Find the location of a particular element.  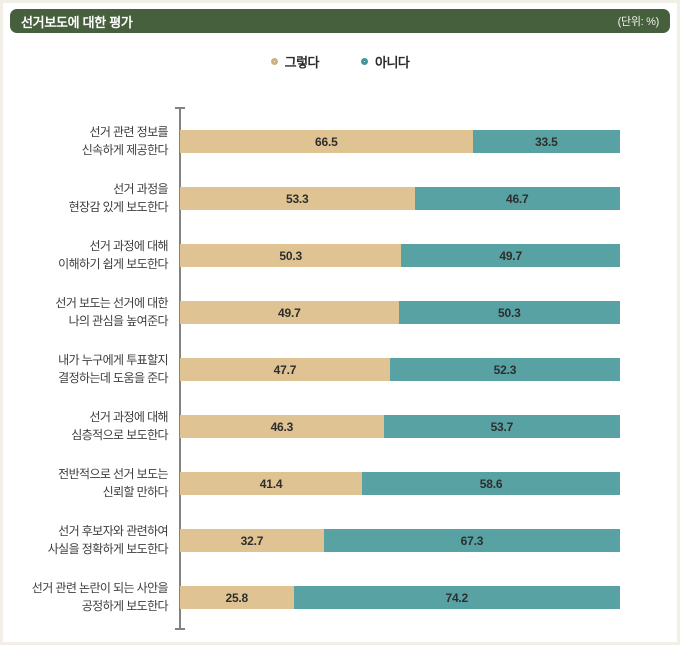

bar-segment-yes: 50.3 is located at coordinates (291, 255).